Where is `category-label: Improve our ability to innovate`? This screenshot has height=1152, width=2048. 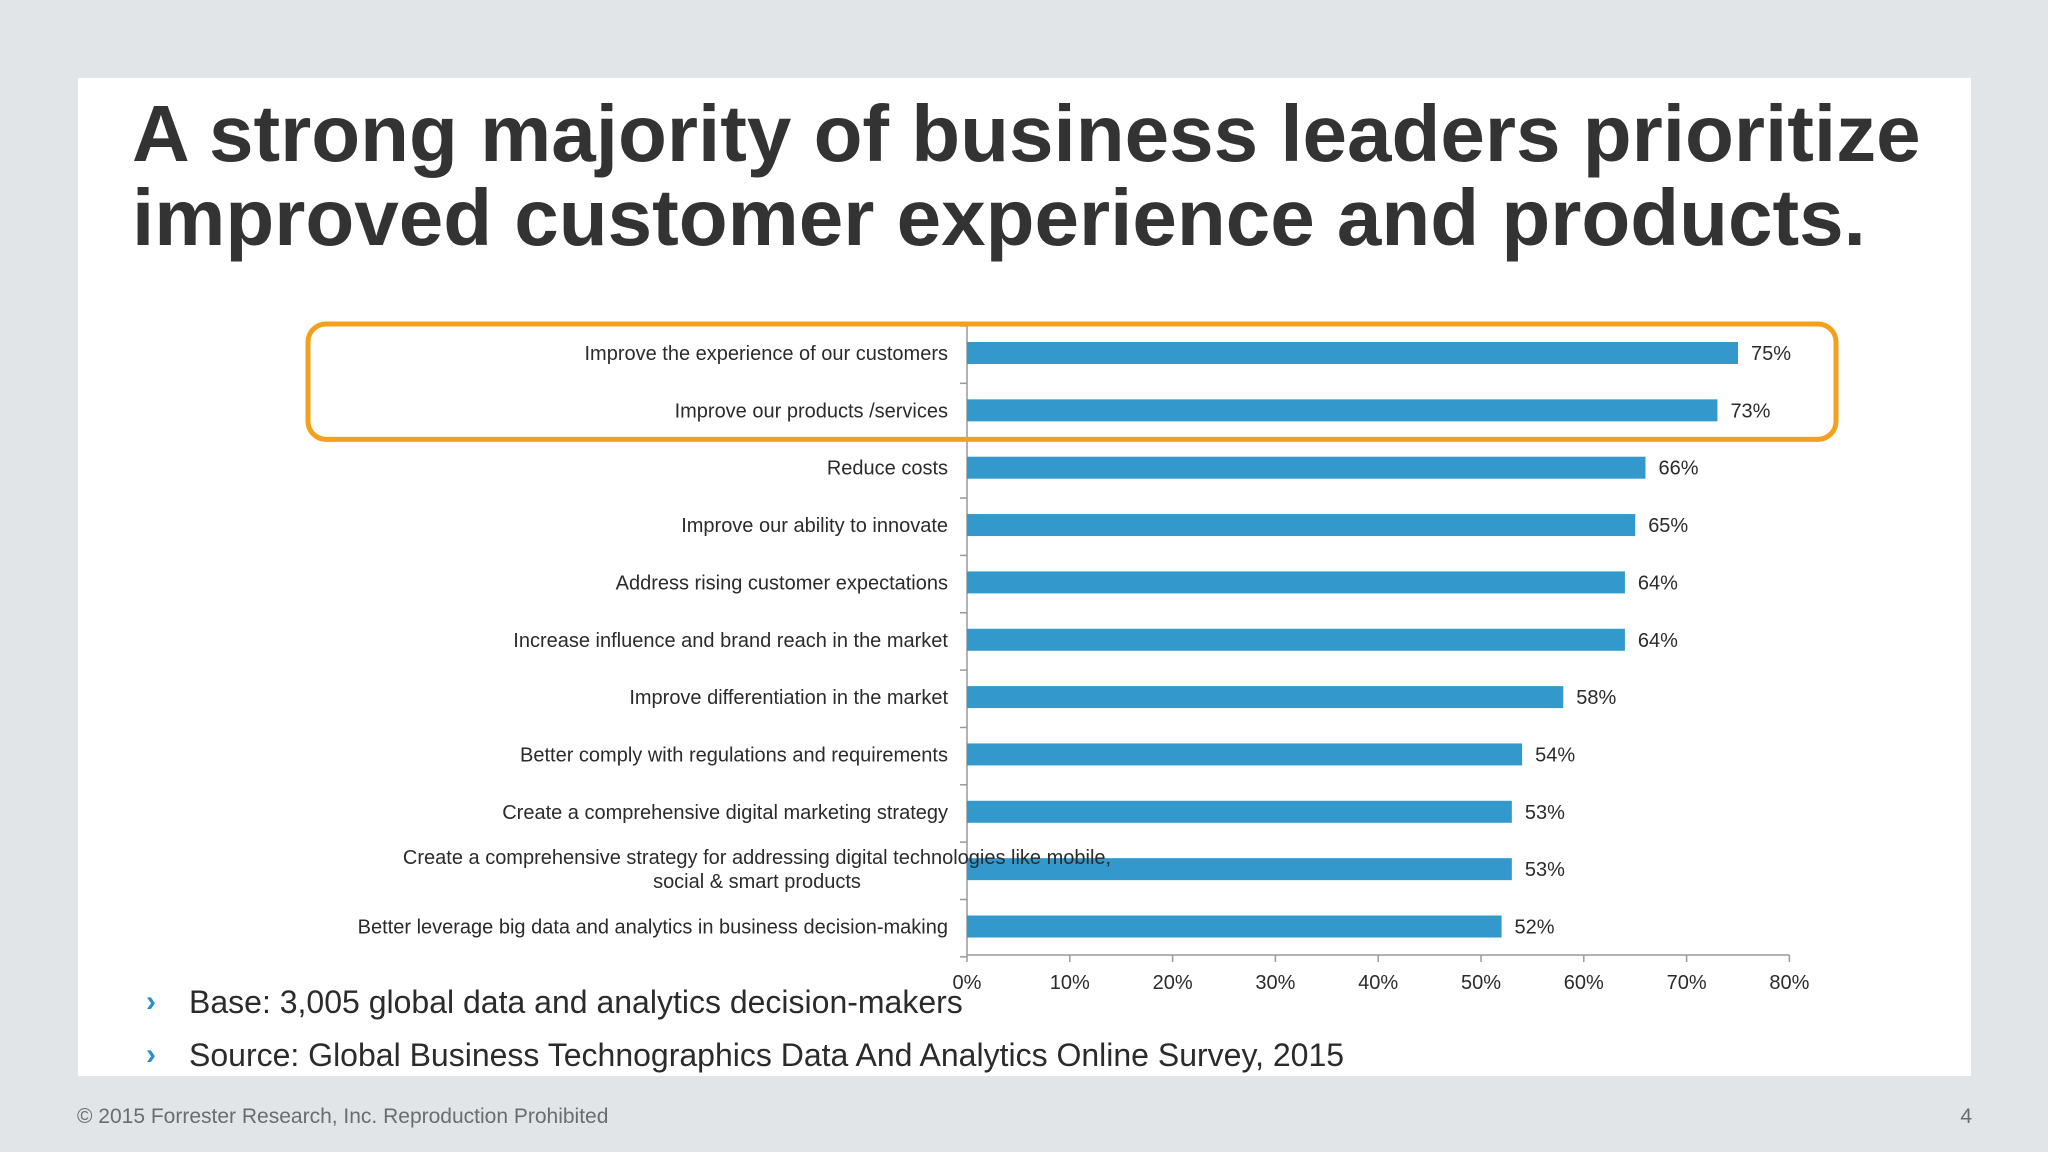 category-label: Improve our ability to innovate is located at coordinates (814, 526).